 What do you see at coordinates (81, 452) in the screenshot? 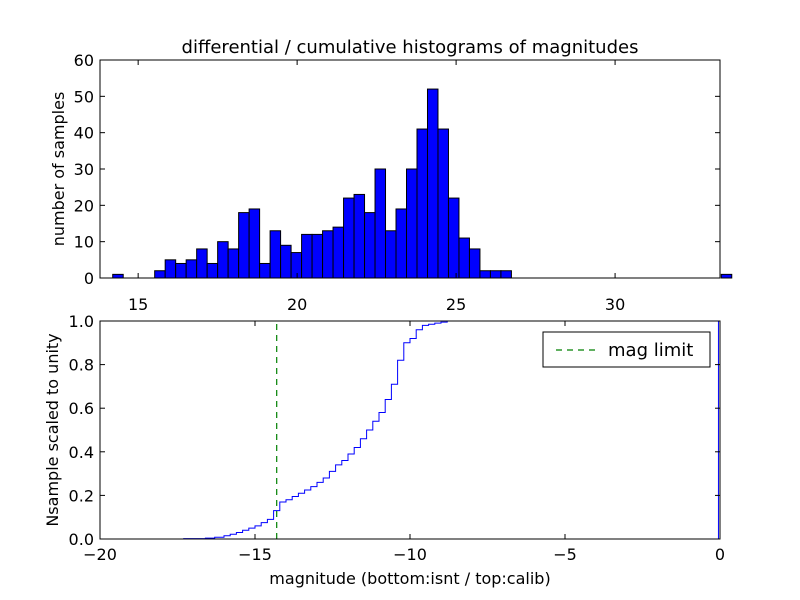
I see `bottom-y-tick-label: 0.4` at bounding box center [81, 452].